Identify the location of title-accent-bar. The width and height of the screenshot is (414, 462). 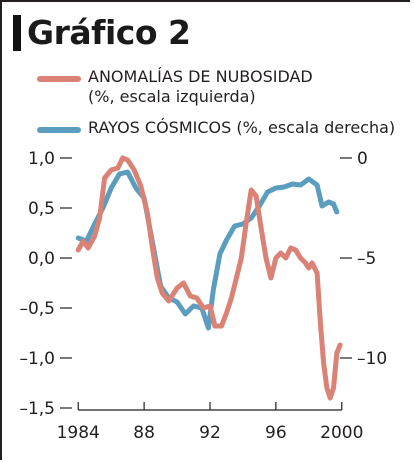
(17, 33).